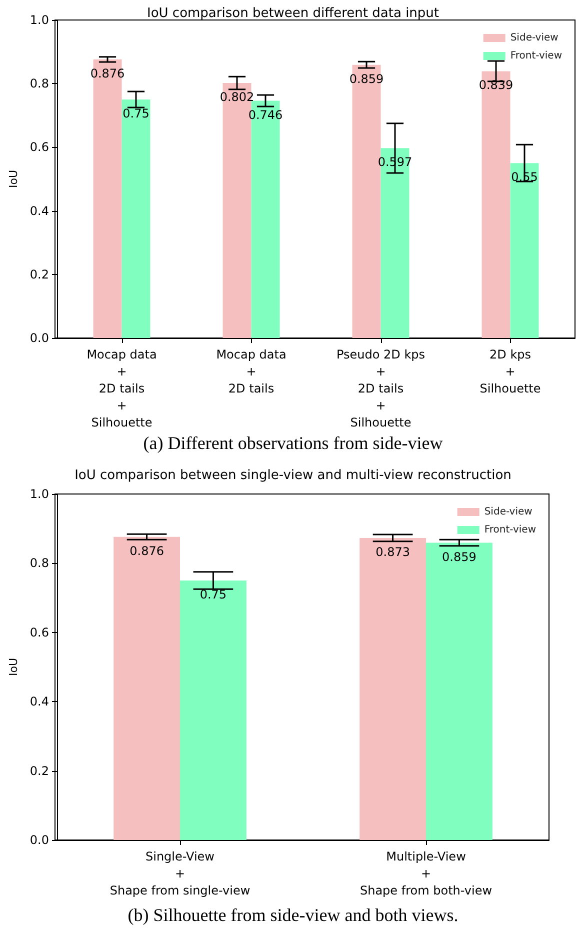 Image resolution: width=586 pixels, height=930 pixels. What do you see at coordinates (510, 372) in the screenshot?
I see `x-tick-label: 2D kps + Silhouette` at bounding box center [510, 372].